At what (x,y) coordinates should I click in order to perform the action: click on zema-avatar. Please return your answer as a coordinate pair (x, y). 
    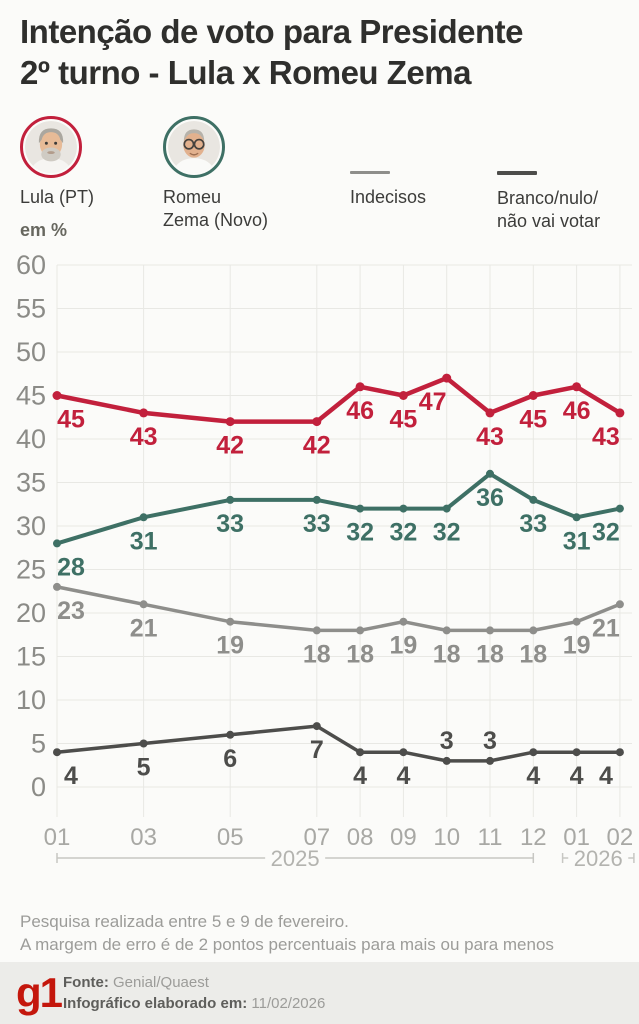
    Looking at the image, I should click on (194, 147).